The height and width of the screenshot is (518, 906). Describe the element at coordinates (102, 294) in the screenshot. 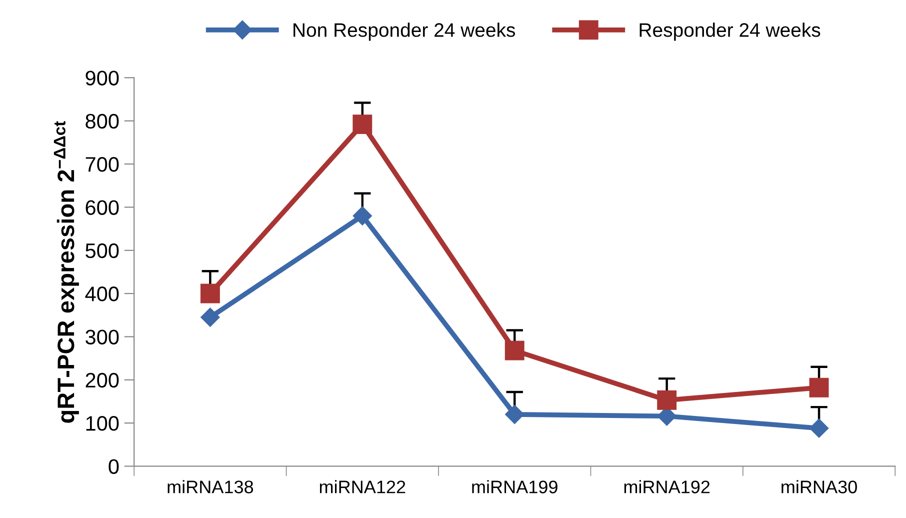

I see `y-tick-label: 400` at that location.